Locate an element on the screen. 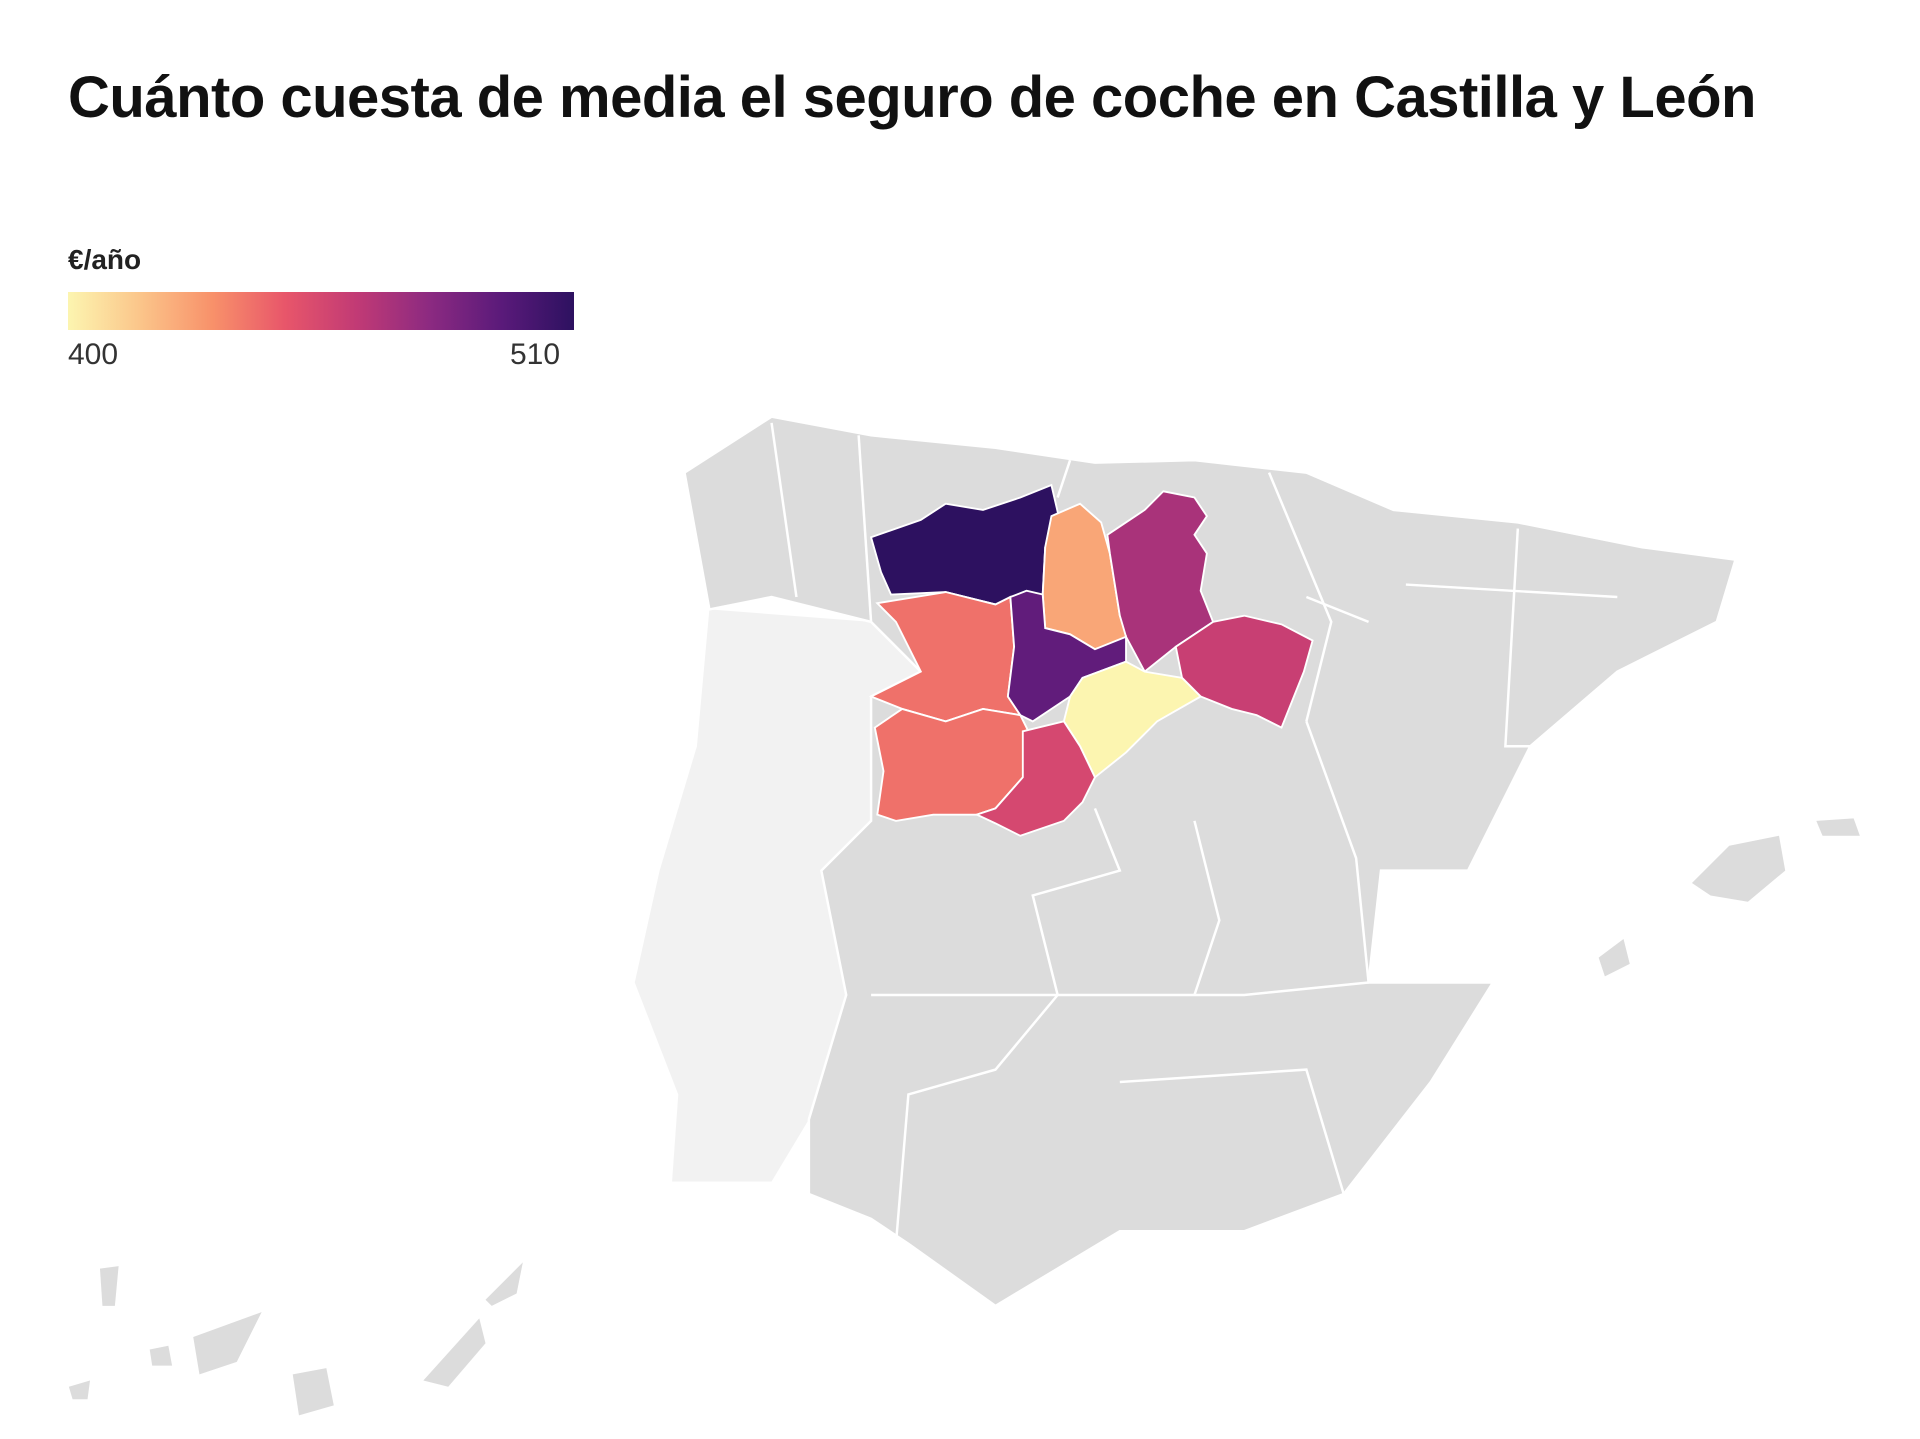 Image resolution: width=1920 pixels, height=1439 pixels. legend-min-label: 400 is located at coordinates (93, 354).